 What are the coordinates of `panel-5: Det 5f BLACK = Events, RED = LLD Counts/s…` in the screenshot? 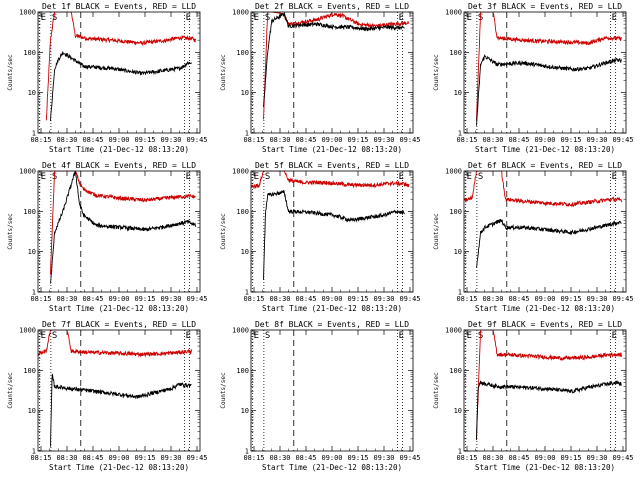 It's located at (320, 237).